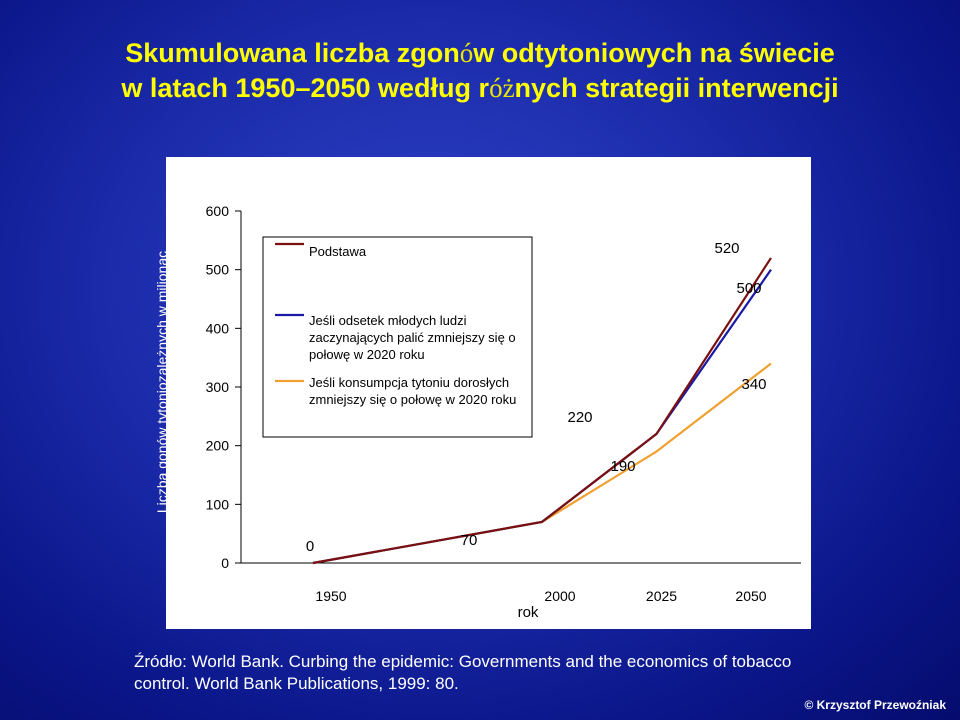 The width and height of the screenshot is (960, 720). What do you see at coordinates (579, 417) in the screenshot?
I see `data-label: 220` at bounding box center [579, 417].